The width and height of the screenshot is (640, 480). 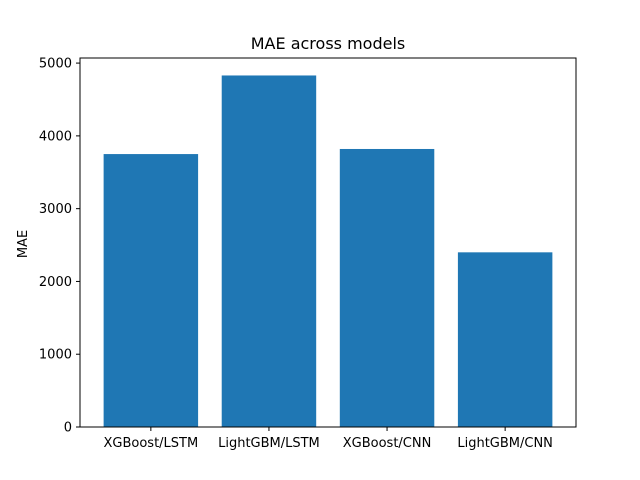 I want to click on bar-xgboost-lstm, so click(x=151, y=290).